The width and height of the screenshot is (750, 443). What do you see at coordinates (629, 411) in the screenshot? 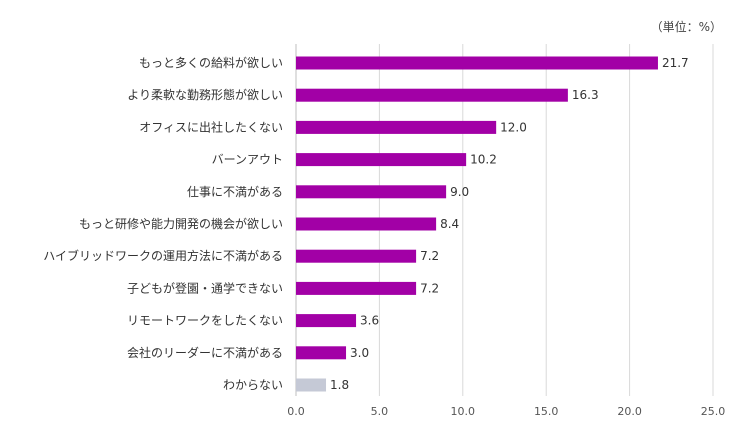
I see `x-tick-label: 20.0` at bounding box center [629, 411].